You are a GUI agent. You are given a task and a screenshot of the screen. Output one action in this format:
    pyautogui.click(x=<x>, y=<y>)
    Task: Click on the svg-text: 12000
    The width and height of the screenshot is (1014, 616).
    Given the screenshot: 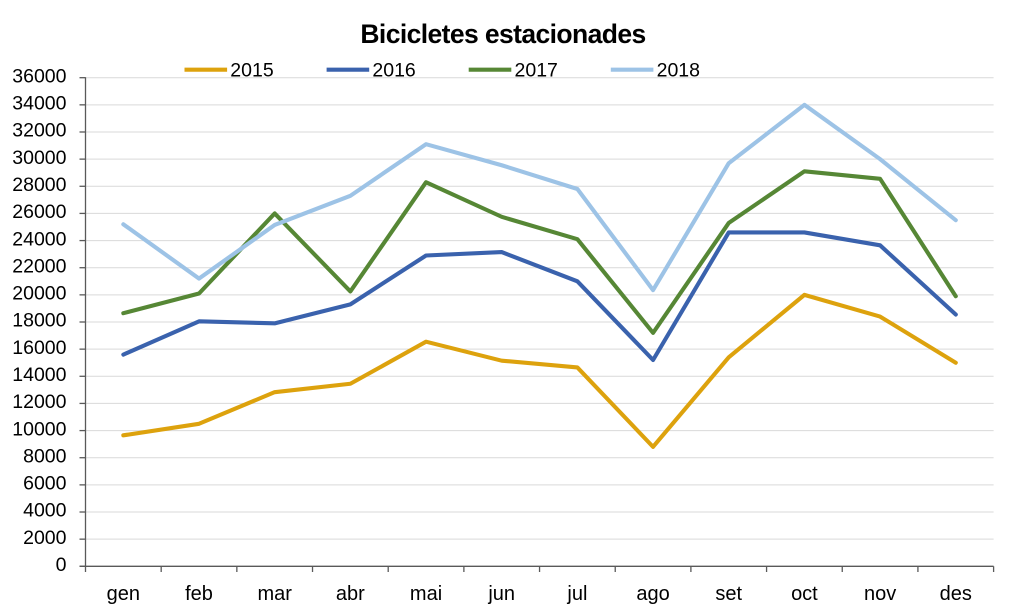 What is the action you would take?
    pyautogui.click(x=39, y=402)
    